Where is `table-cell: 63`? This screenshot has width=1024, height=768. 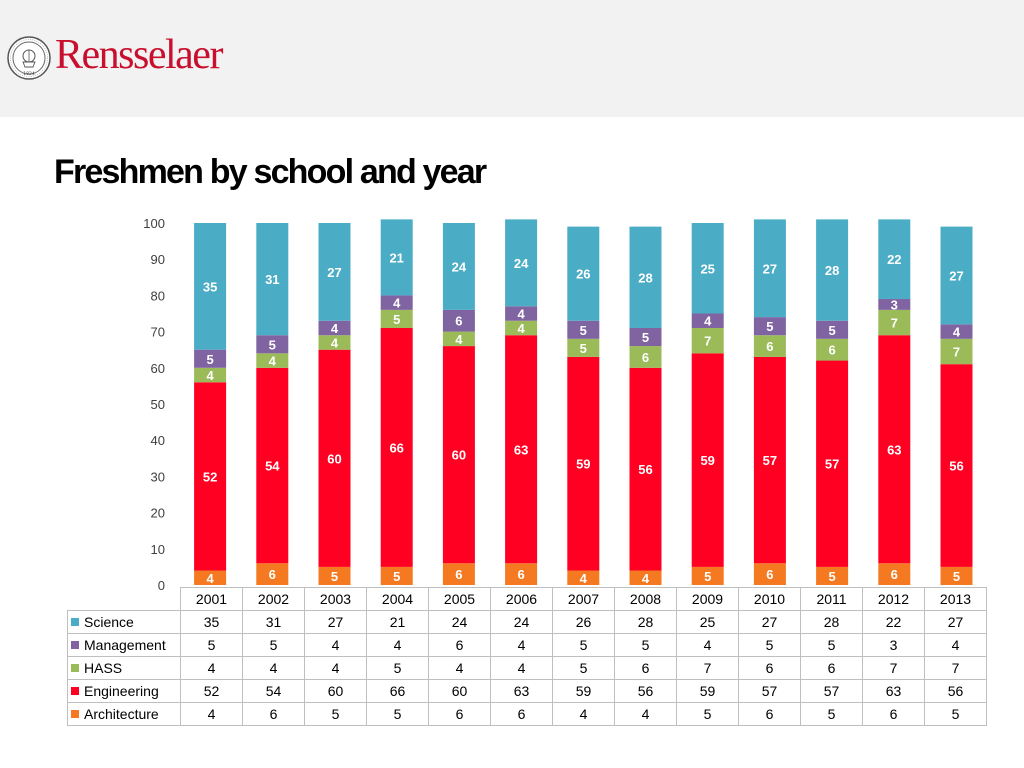 table-cell: 63 is located at coordinates (521, 691).